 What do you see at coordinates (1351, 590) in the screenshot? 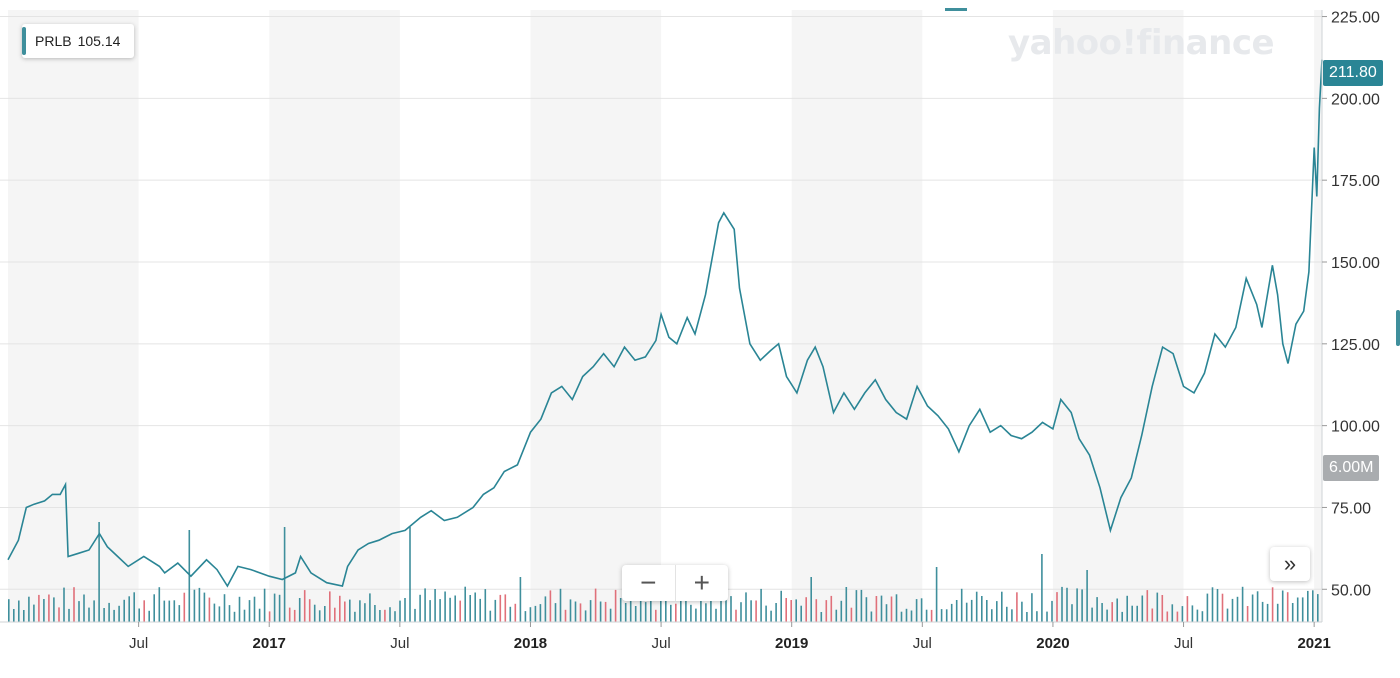
I see `y-tick-label: 50.00` at bounding box center [1351, 590].